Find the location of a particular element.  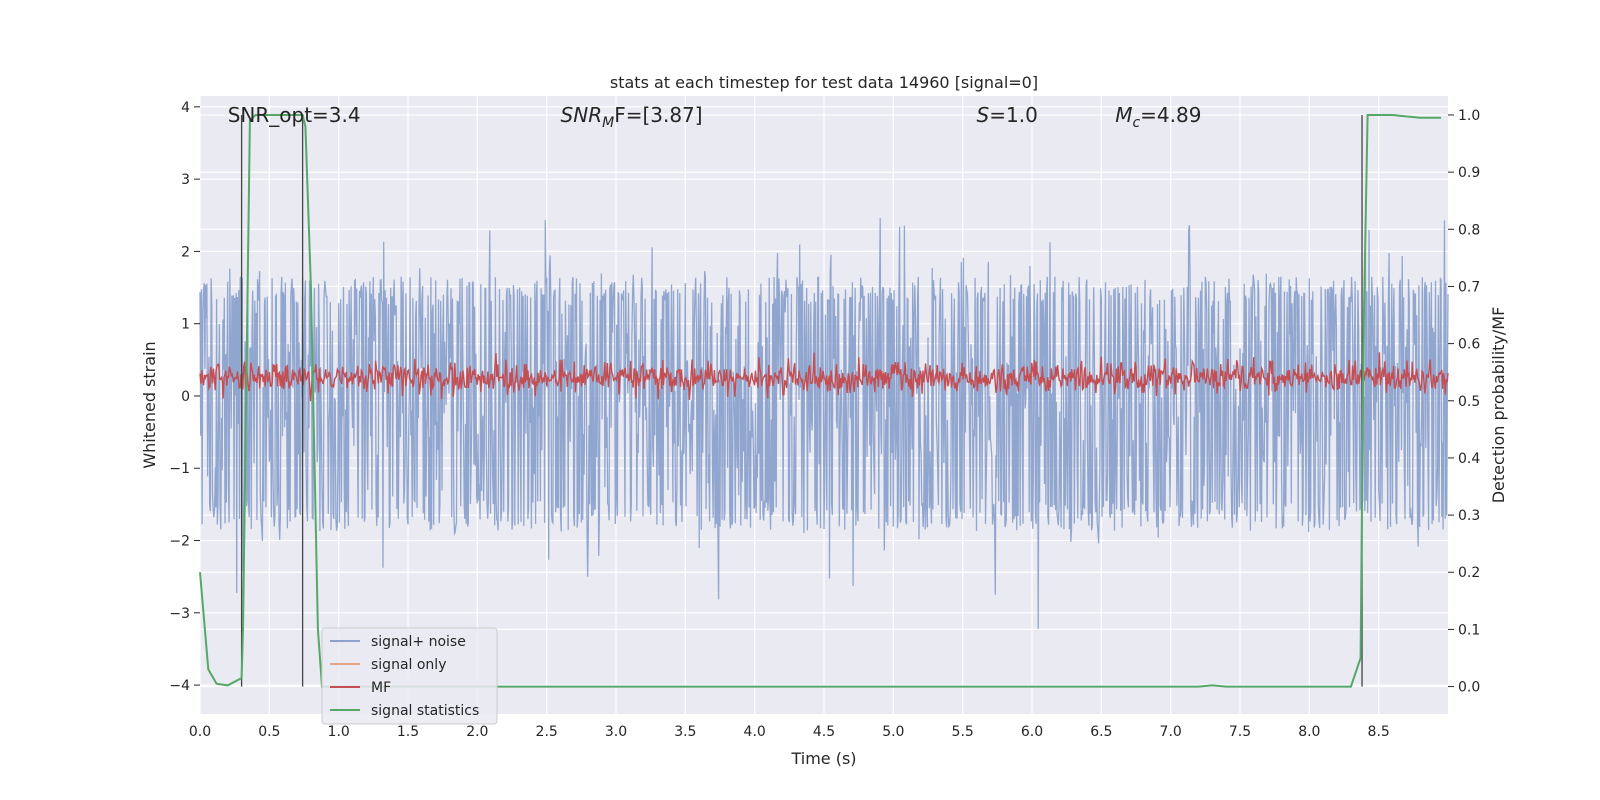

x-tick-label: 6.5 is located at coordinates (1101, 732).